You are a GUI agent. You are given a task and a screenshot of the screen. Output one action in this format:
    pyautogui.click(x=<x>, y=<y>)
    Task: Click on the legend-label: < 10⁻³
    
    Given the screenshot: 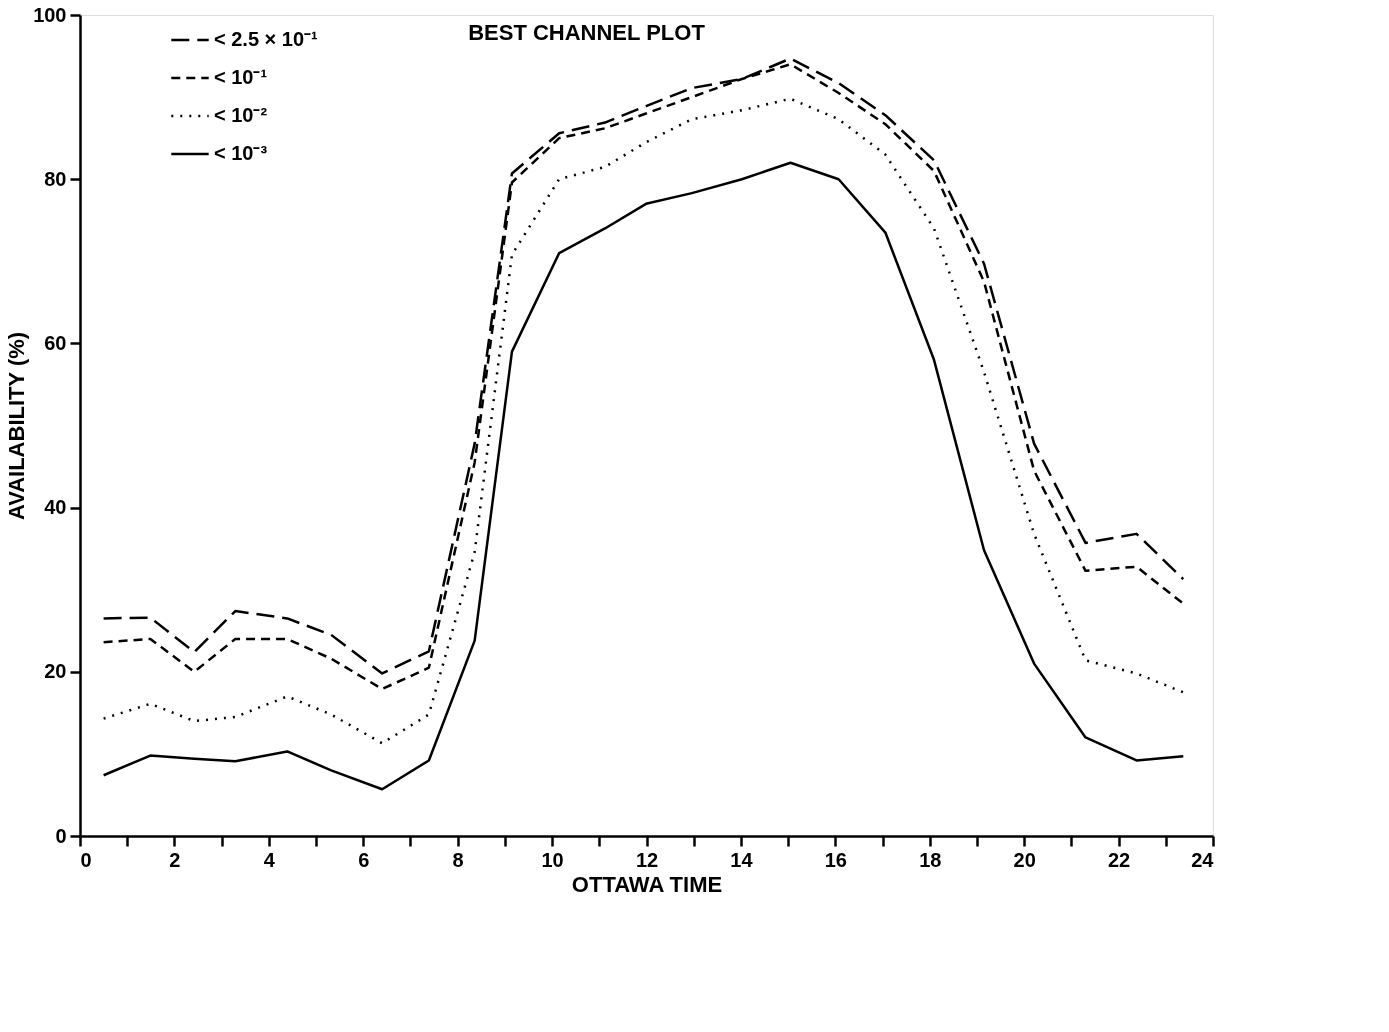 What is the action you would take?
    pyautogui.click(x=241, y=153)
    